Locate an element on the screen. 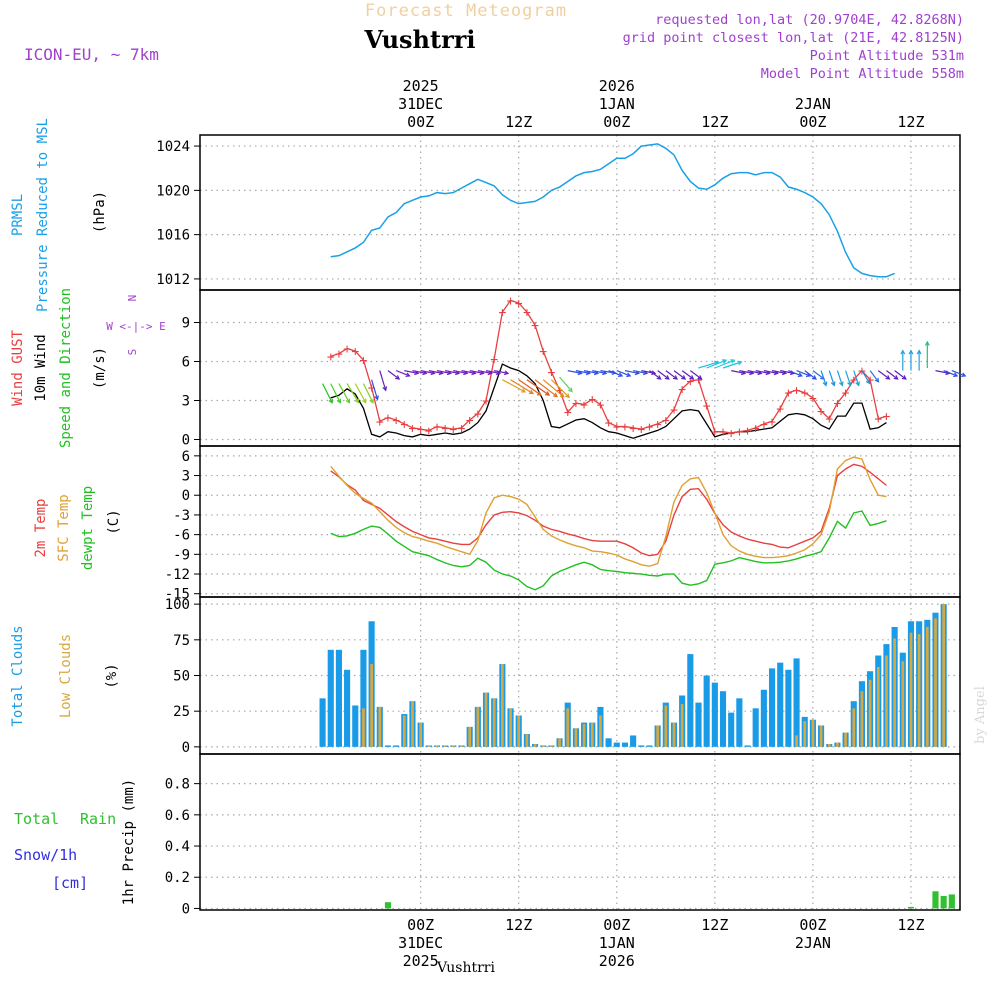  top-time-label: 00Z is located at coordinates (616, 122).